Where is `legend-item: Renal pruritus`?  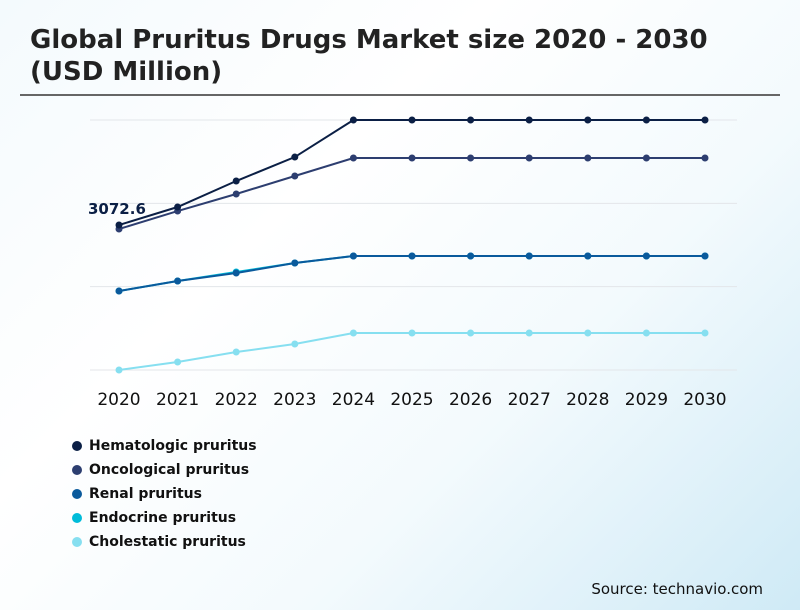
legend-item: Renal pruritus is located at coordinates (164, 494).